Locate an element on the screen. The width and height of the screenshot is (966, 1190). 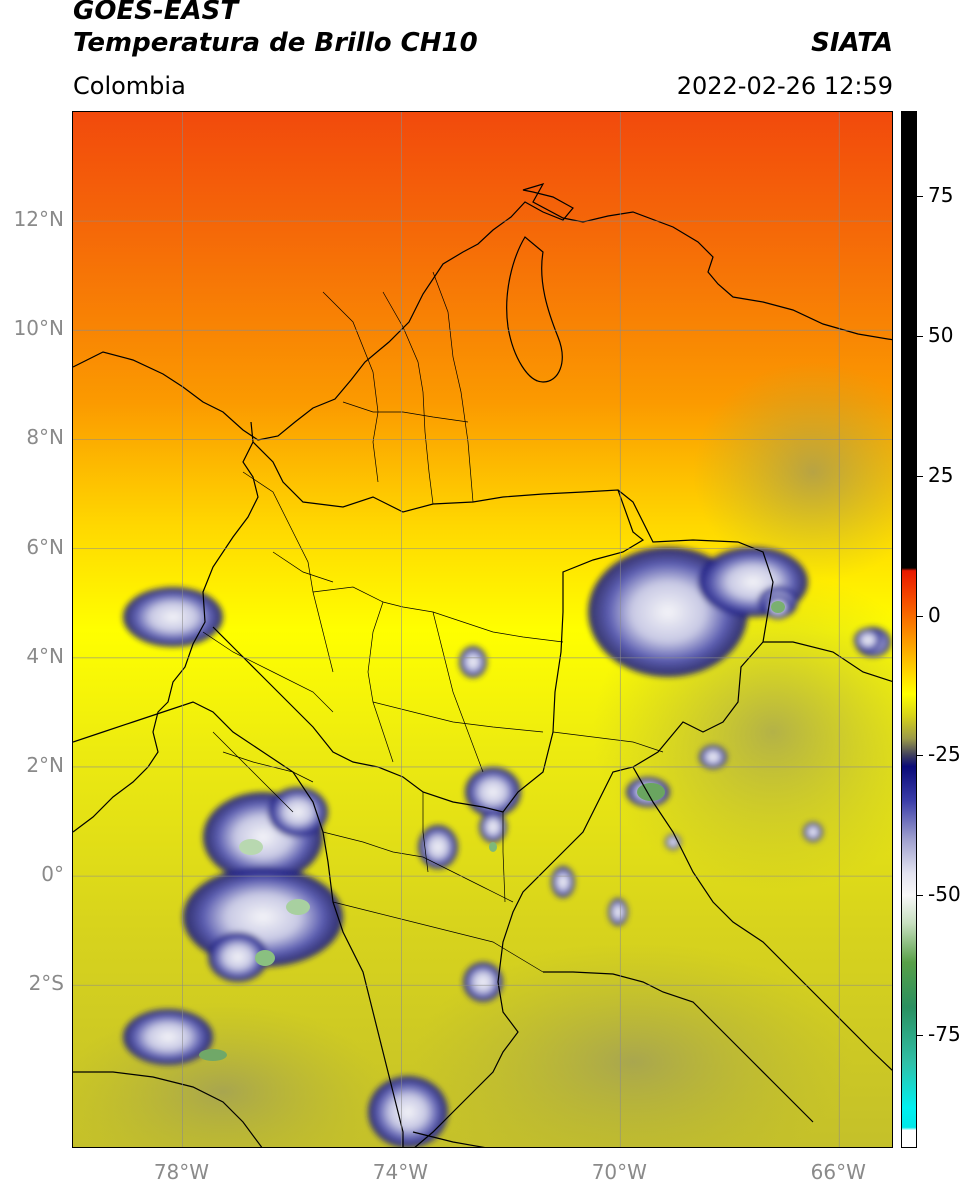
product-title: Temperatura de Brillo CH10 is located at coordinates (275, 43).